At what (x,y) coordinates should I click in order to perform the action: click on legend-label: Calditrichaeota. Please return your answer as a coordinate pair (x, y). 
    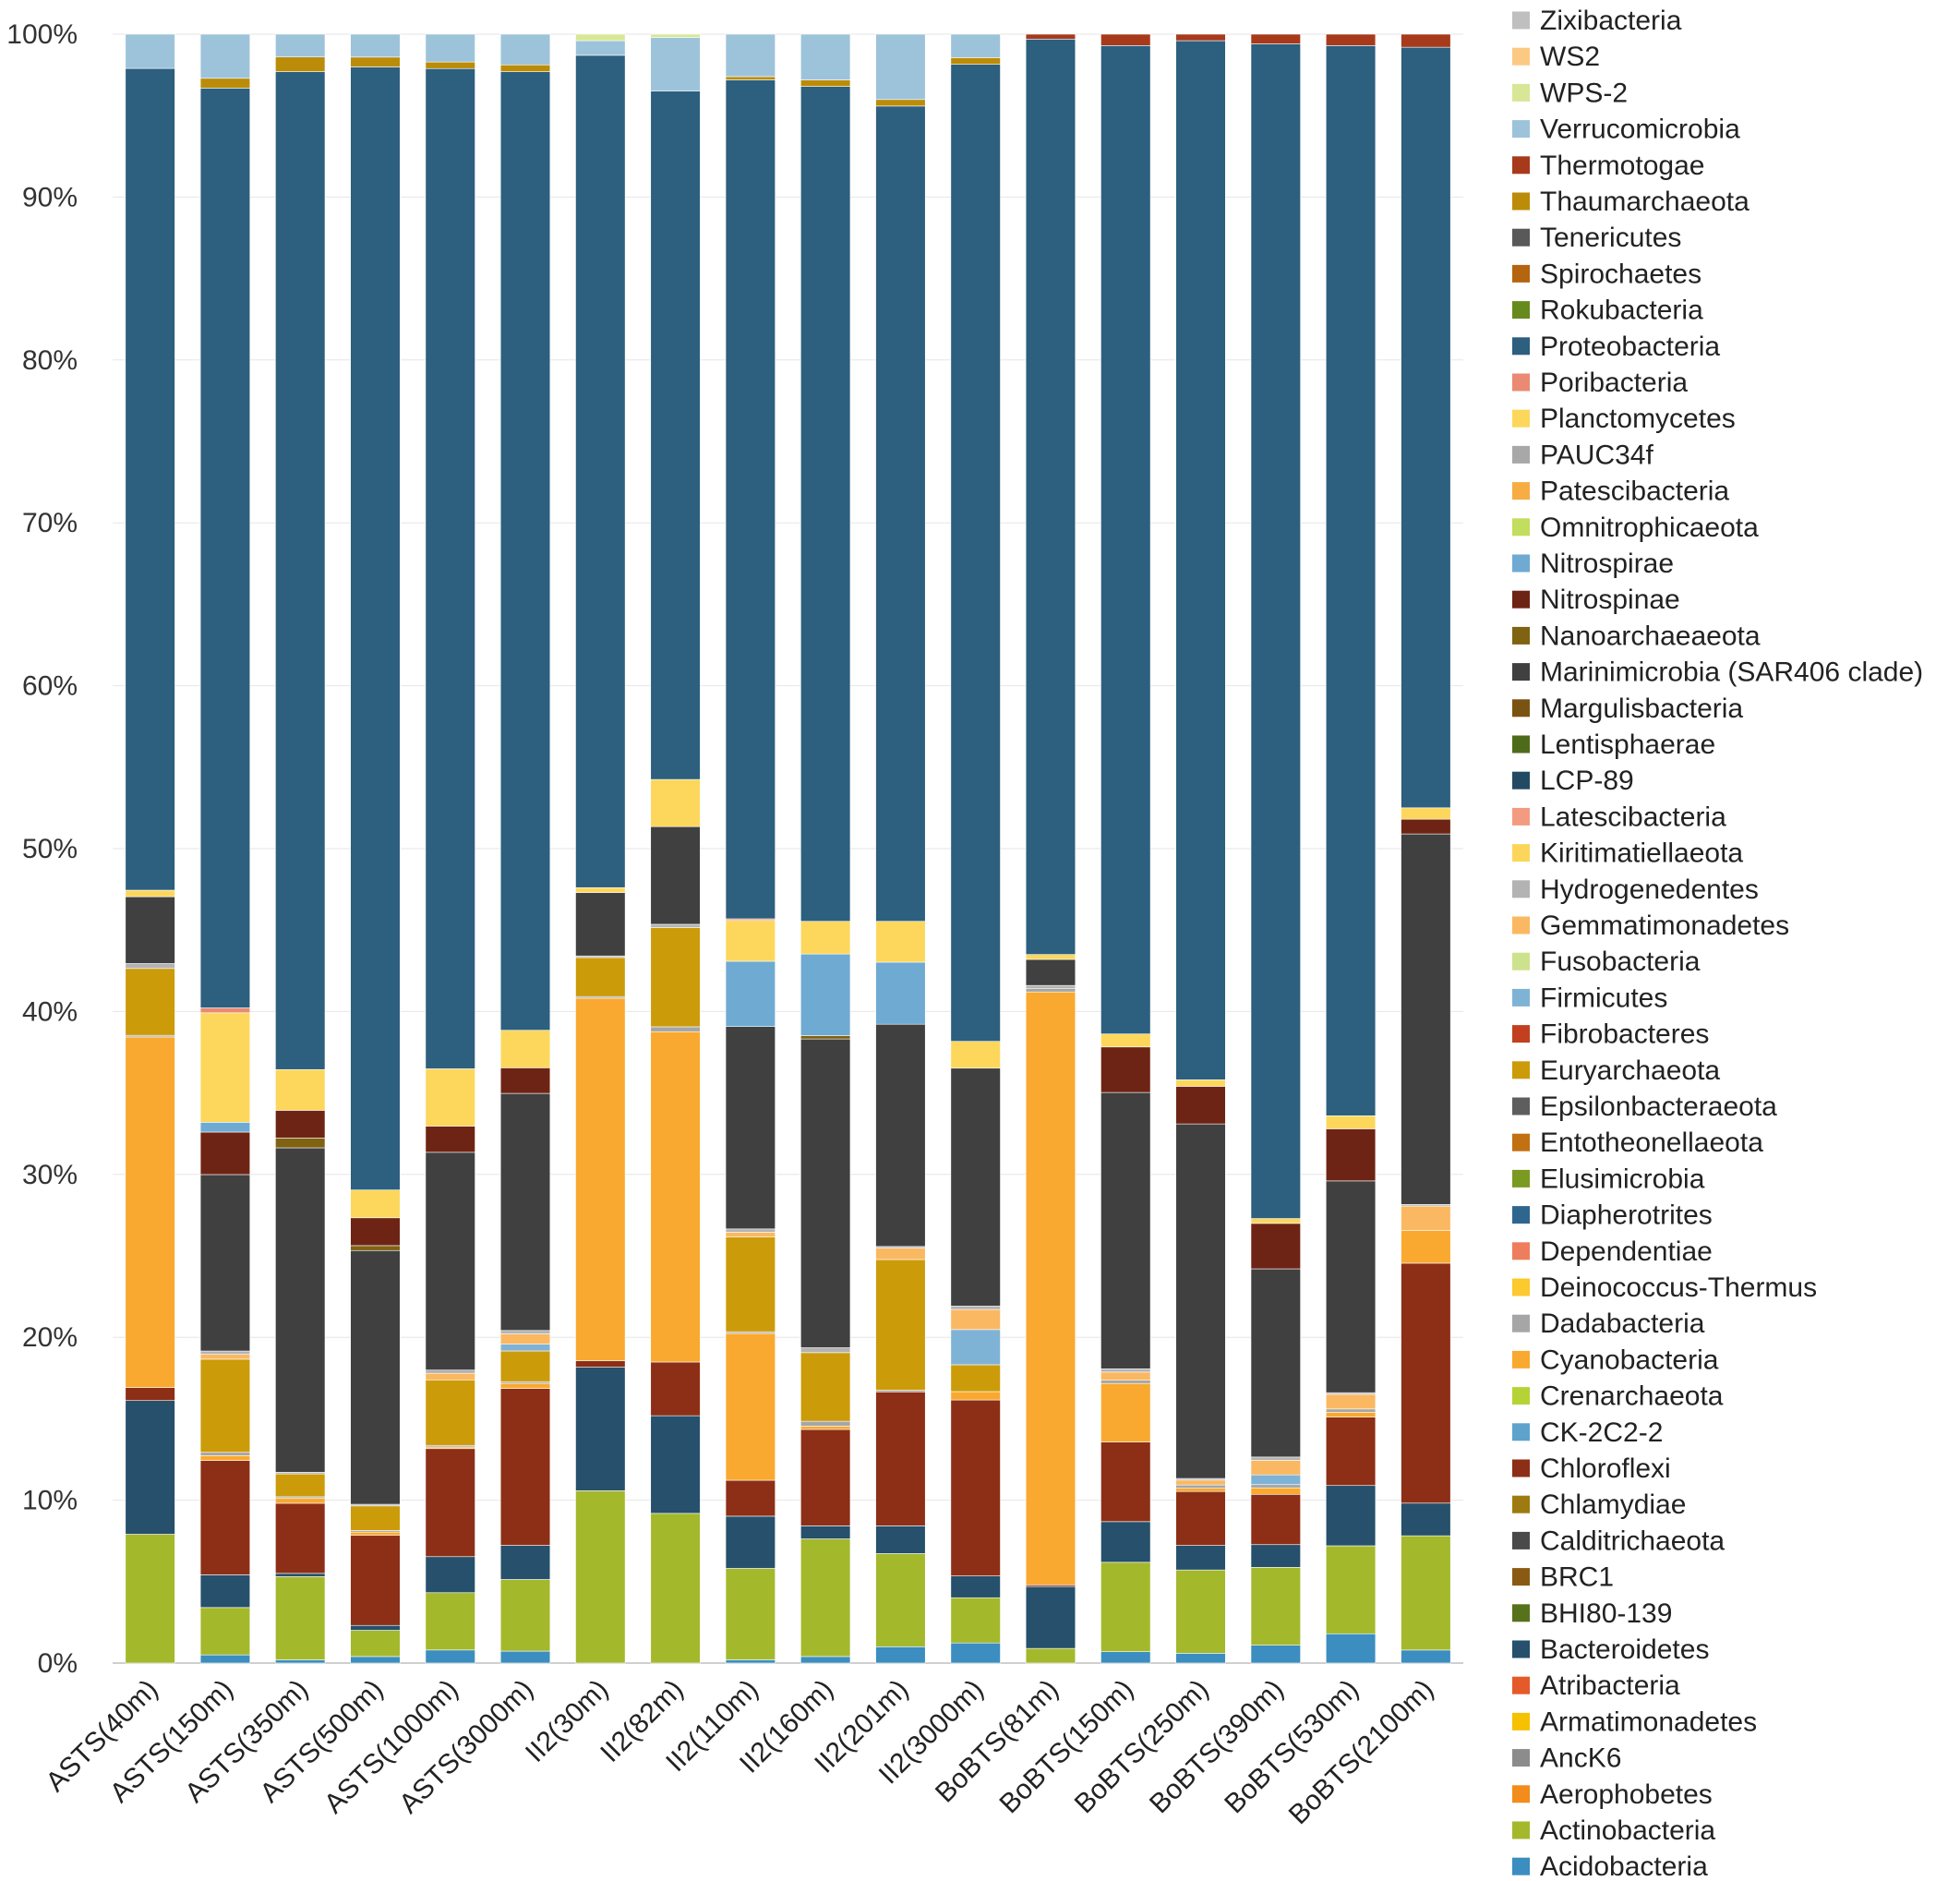
    Looking at the image, I should click on (1633, 1540).